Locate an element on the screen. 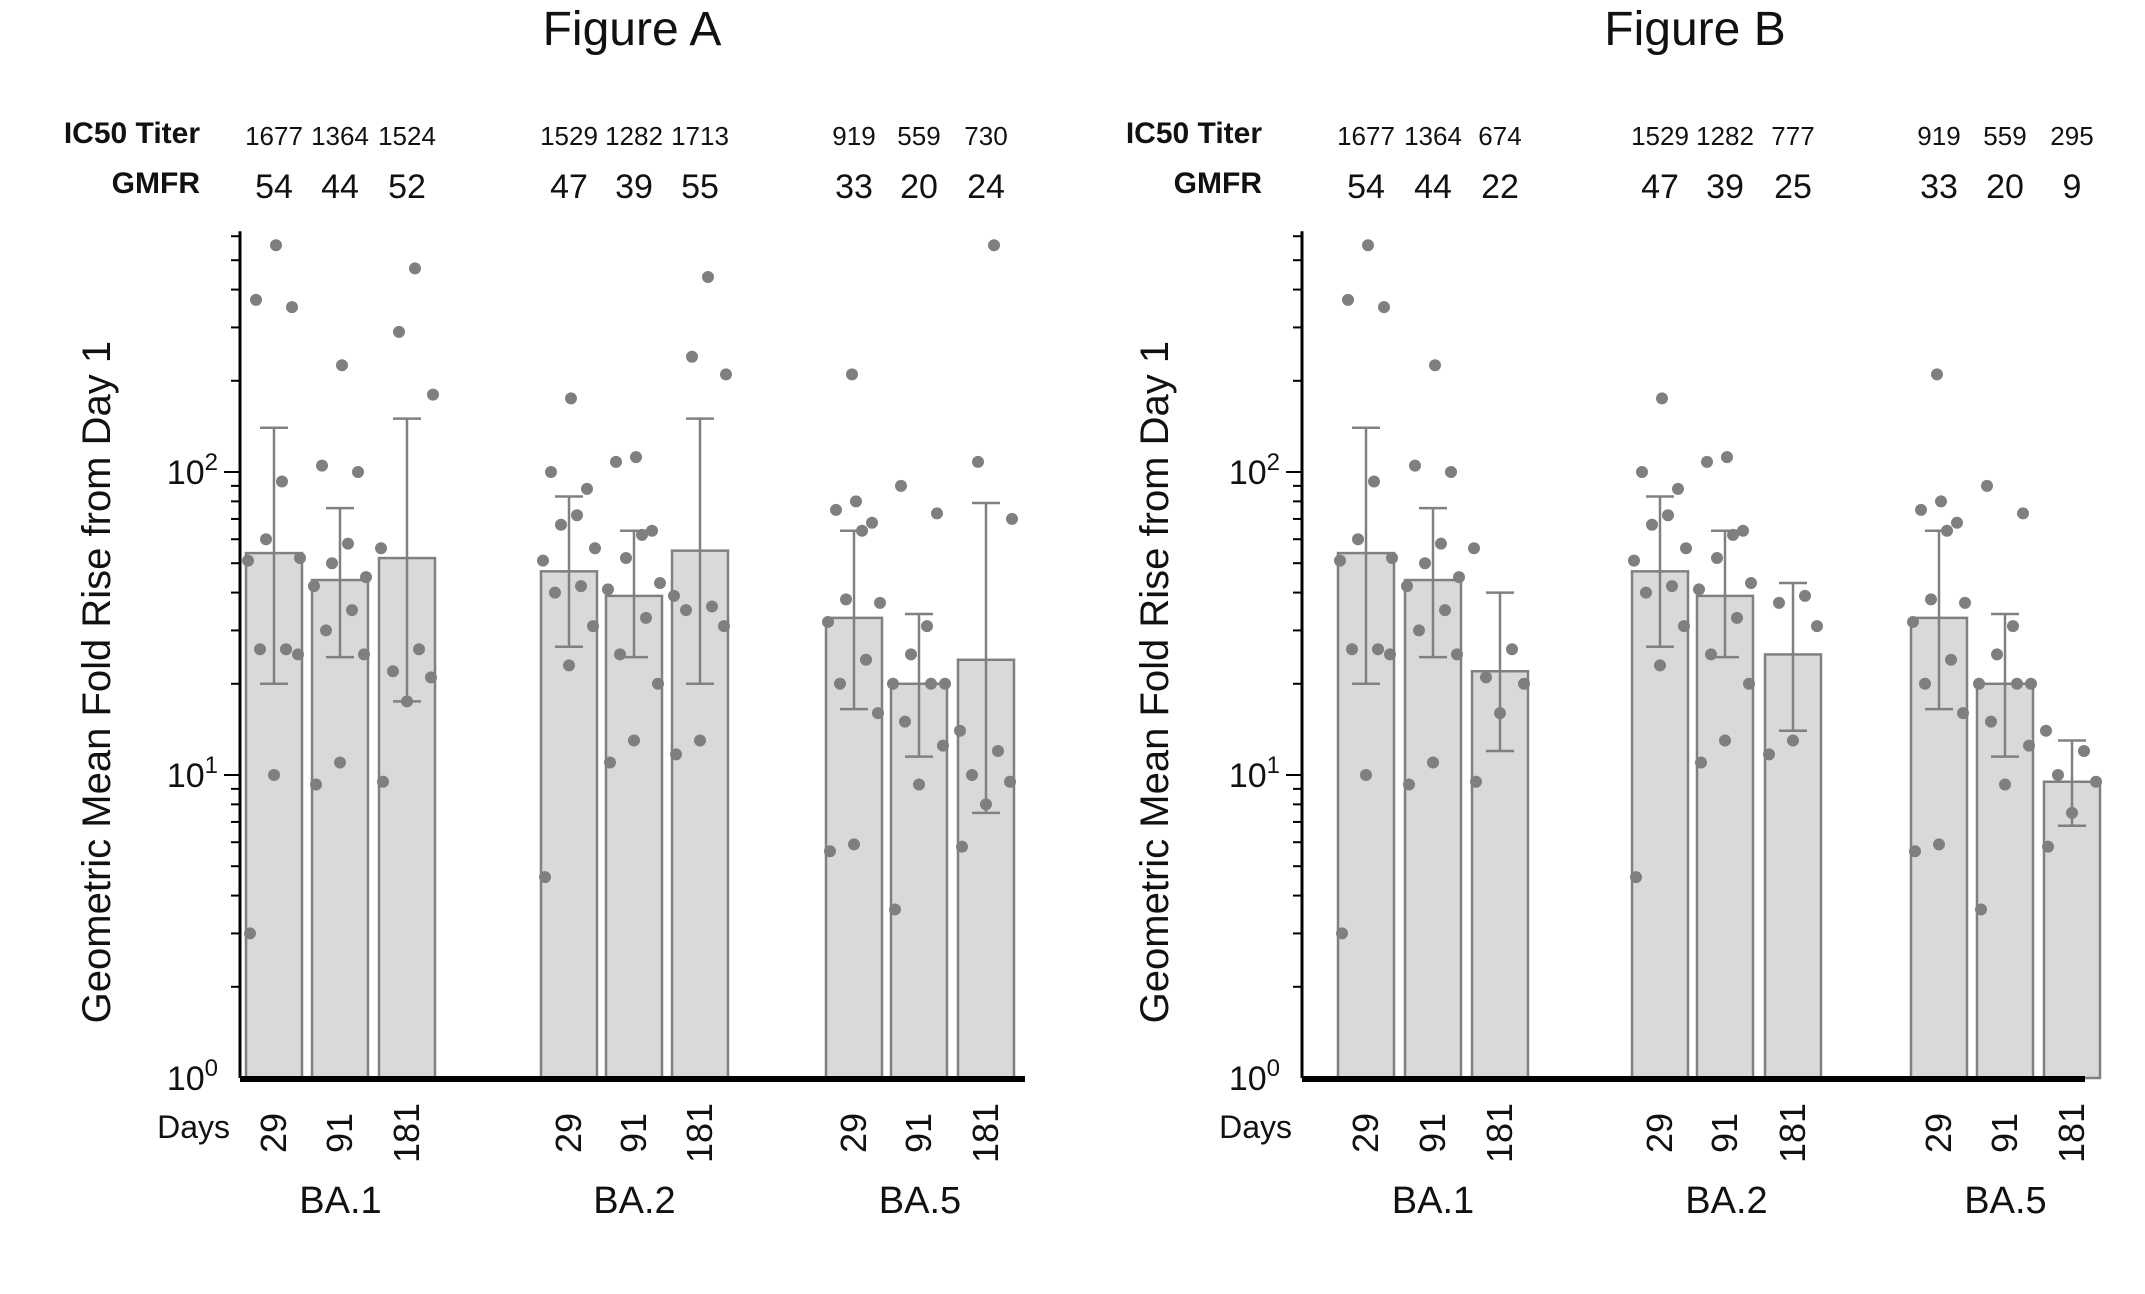 Image resolution: width=2145 pixels, height=1294 pixels. gmfr-value: 24 is located at coordinates (986, 187).